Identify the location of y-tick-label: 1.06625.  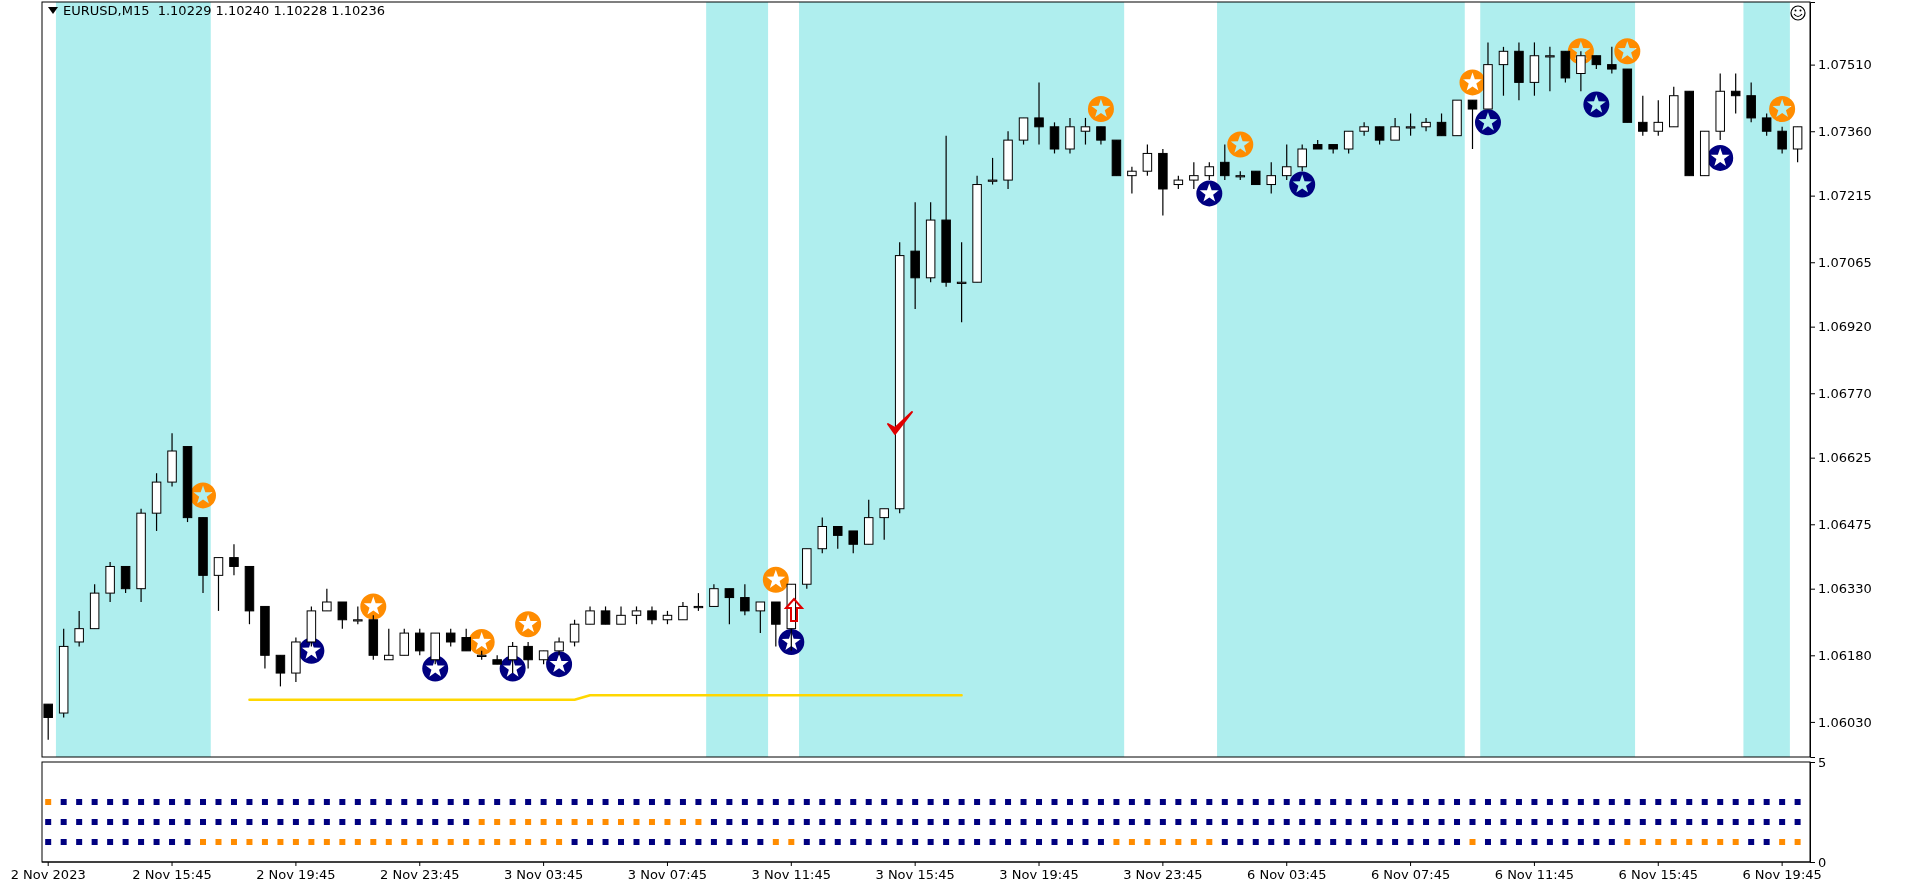
(1845, 458).